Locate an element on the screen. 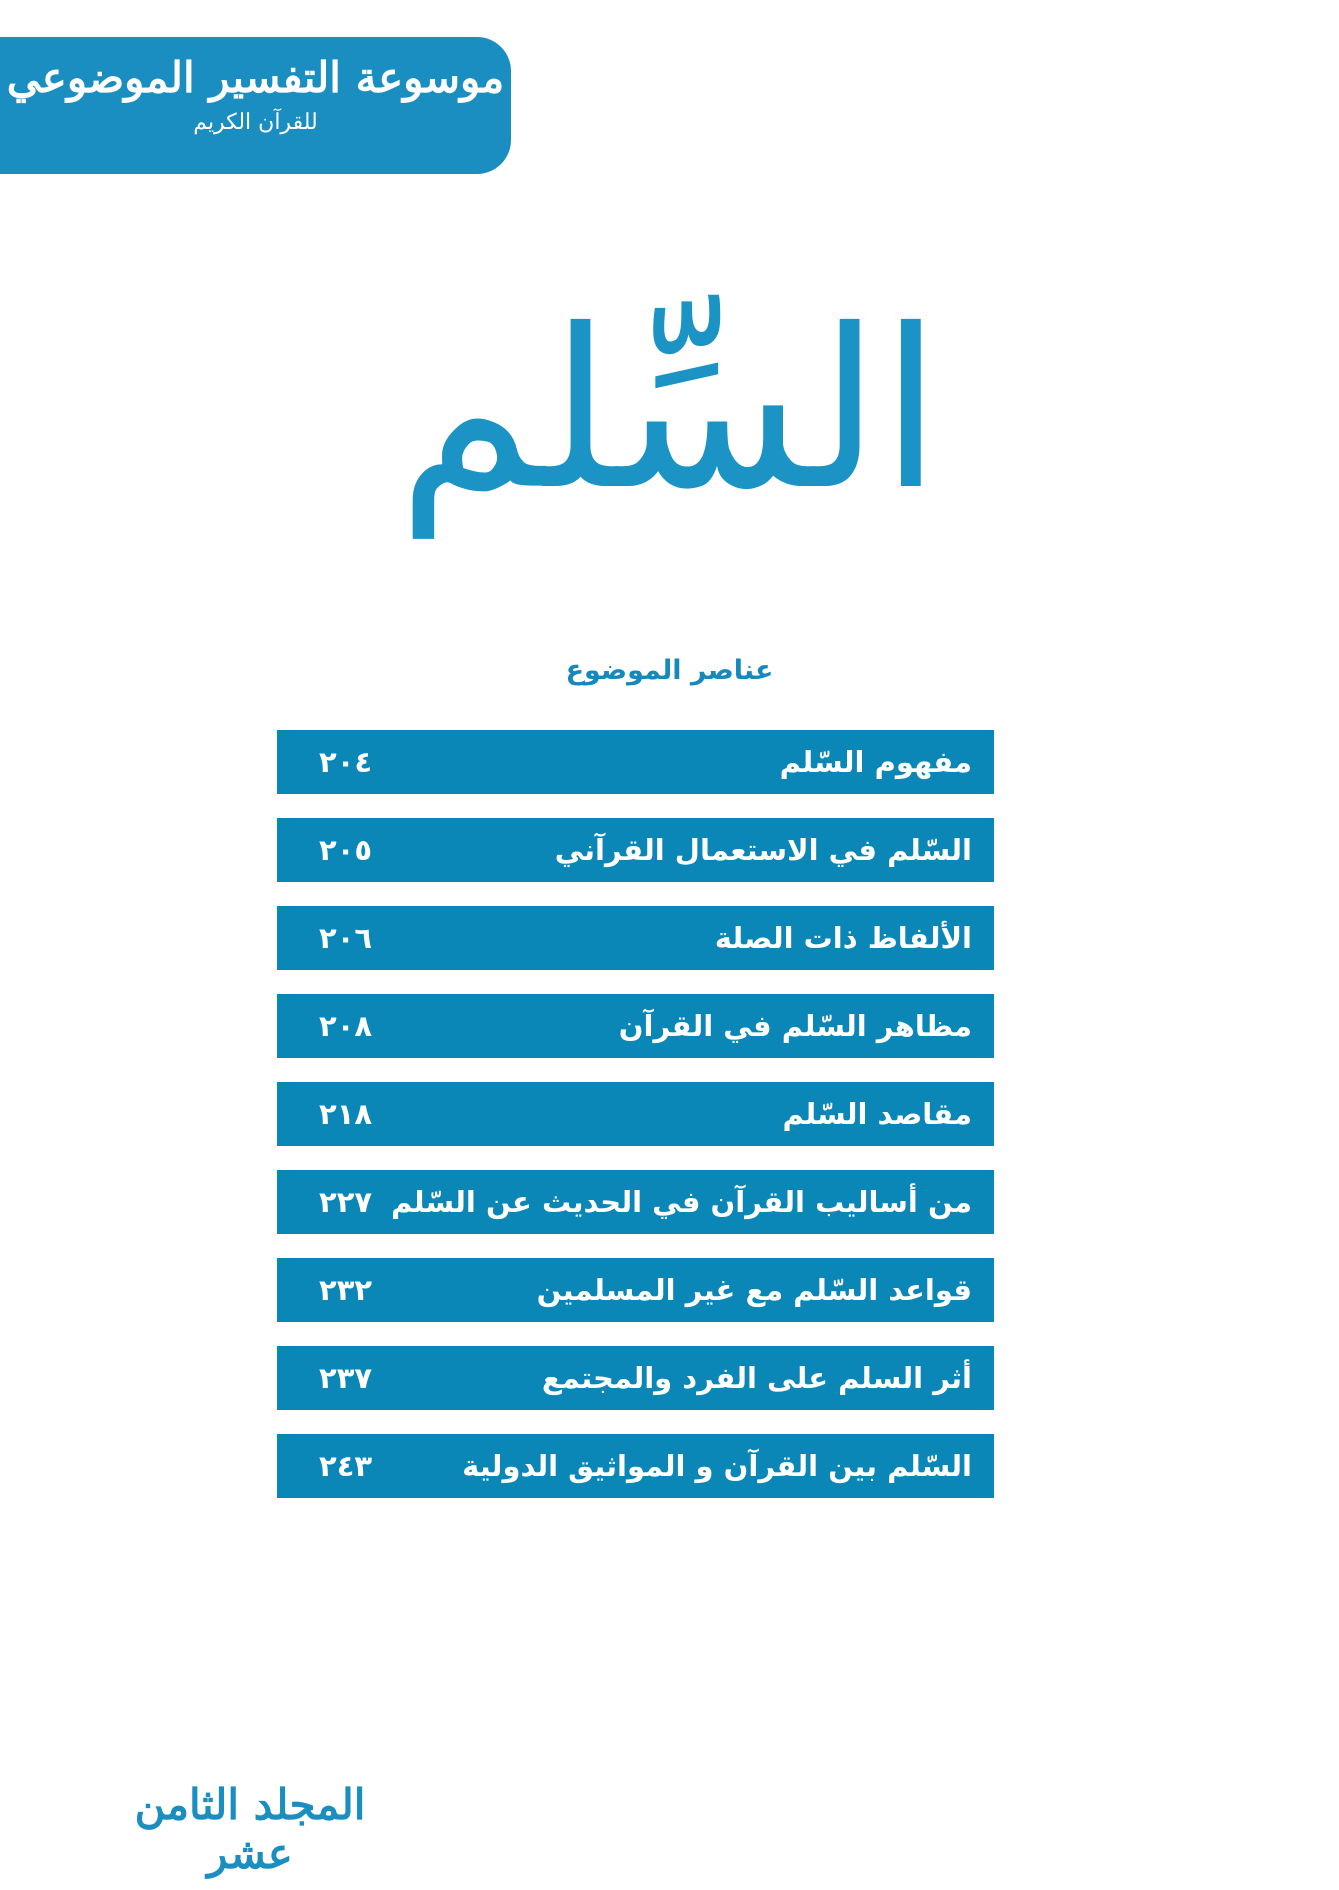 The width and height of the screenshot is (1339, 1890). contents-row: قواعد السّلم مع غير المسلمين ٢٣٢ is located at coordinates (635, 1290).